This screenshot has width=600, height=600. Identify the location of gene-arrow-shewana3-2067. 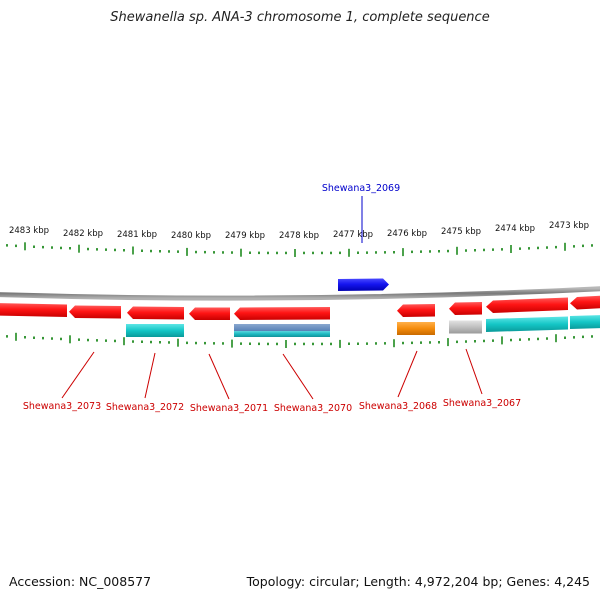
(465, 308).